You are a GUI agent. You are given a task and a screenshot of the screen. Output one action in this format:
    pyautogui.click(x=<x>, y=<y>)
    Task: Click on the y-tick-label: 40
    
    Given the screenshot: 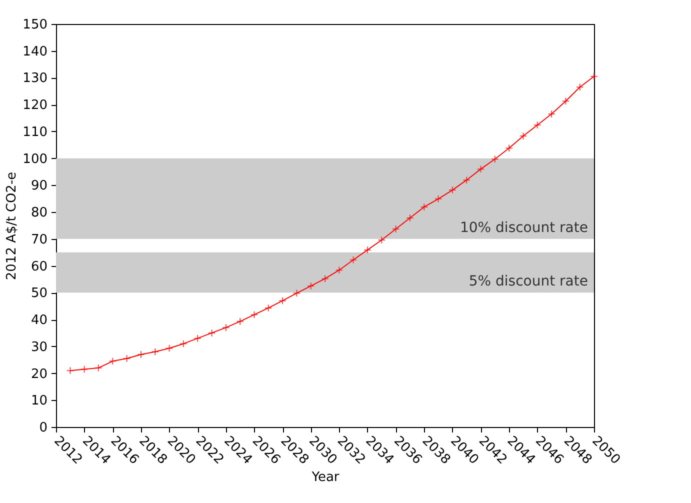 What is the action you would take?
    pyautogui.click(x=39, y=320)
    